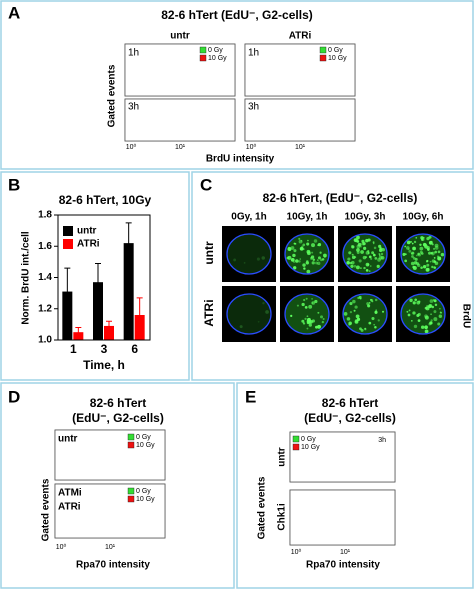 The width and height of the screenshot is (474, 589). I want to click on row-label: ATRi, so click(69, 507).